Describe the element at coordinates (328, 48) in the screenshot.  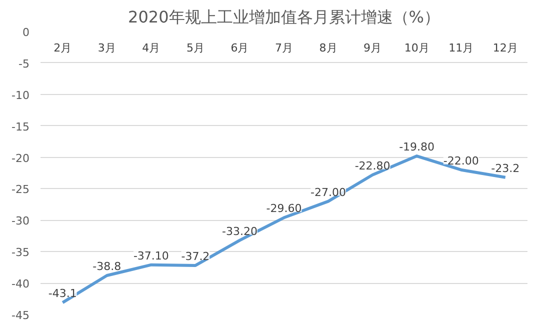
I see `x-tick-label: 8月` at that location.